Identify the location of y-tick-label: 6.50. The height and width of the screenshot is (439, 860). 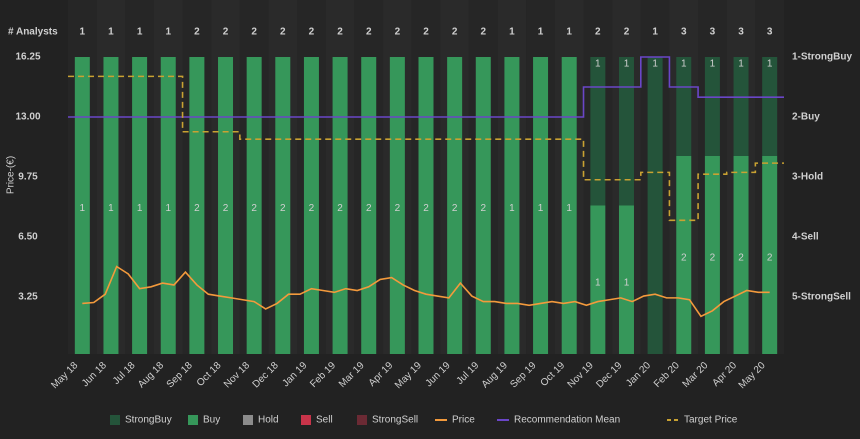
(28, 237).